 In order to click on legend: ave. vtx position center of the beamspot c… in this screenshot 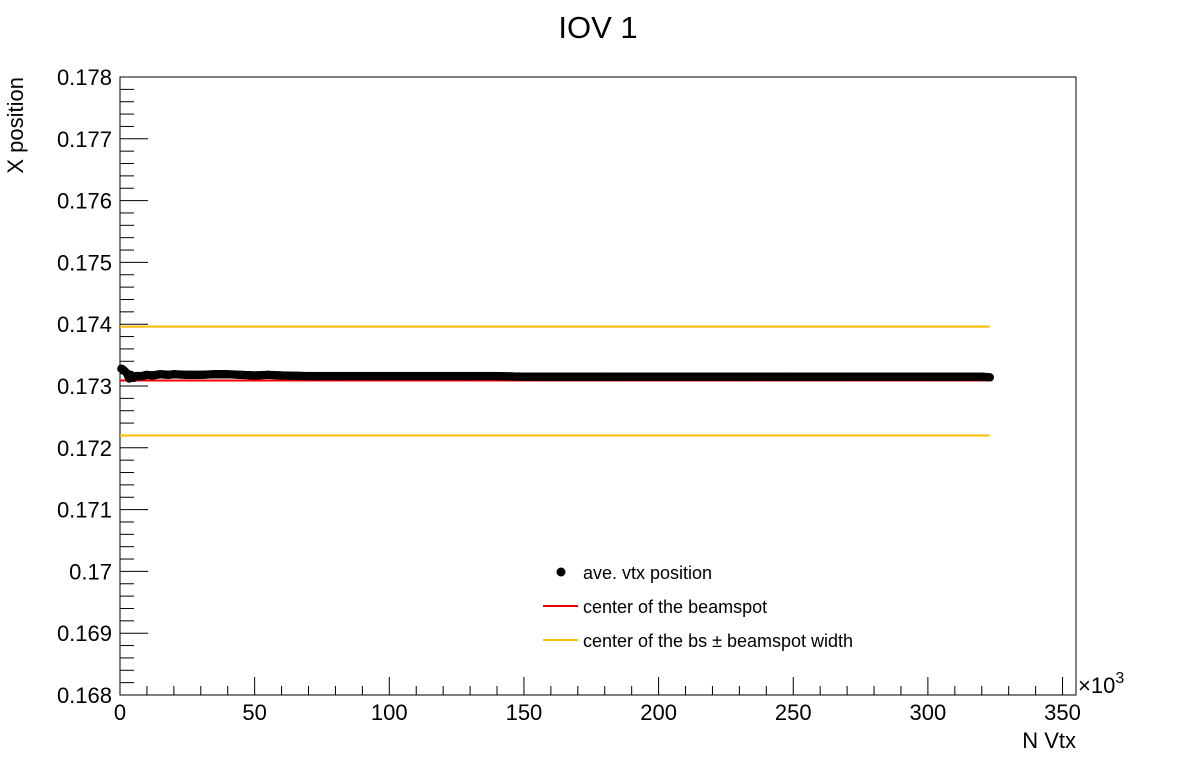, I will do `click(698, 607)`.